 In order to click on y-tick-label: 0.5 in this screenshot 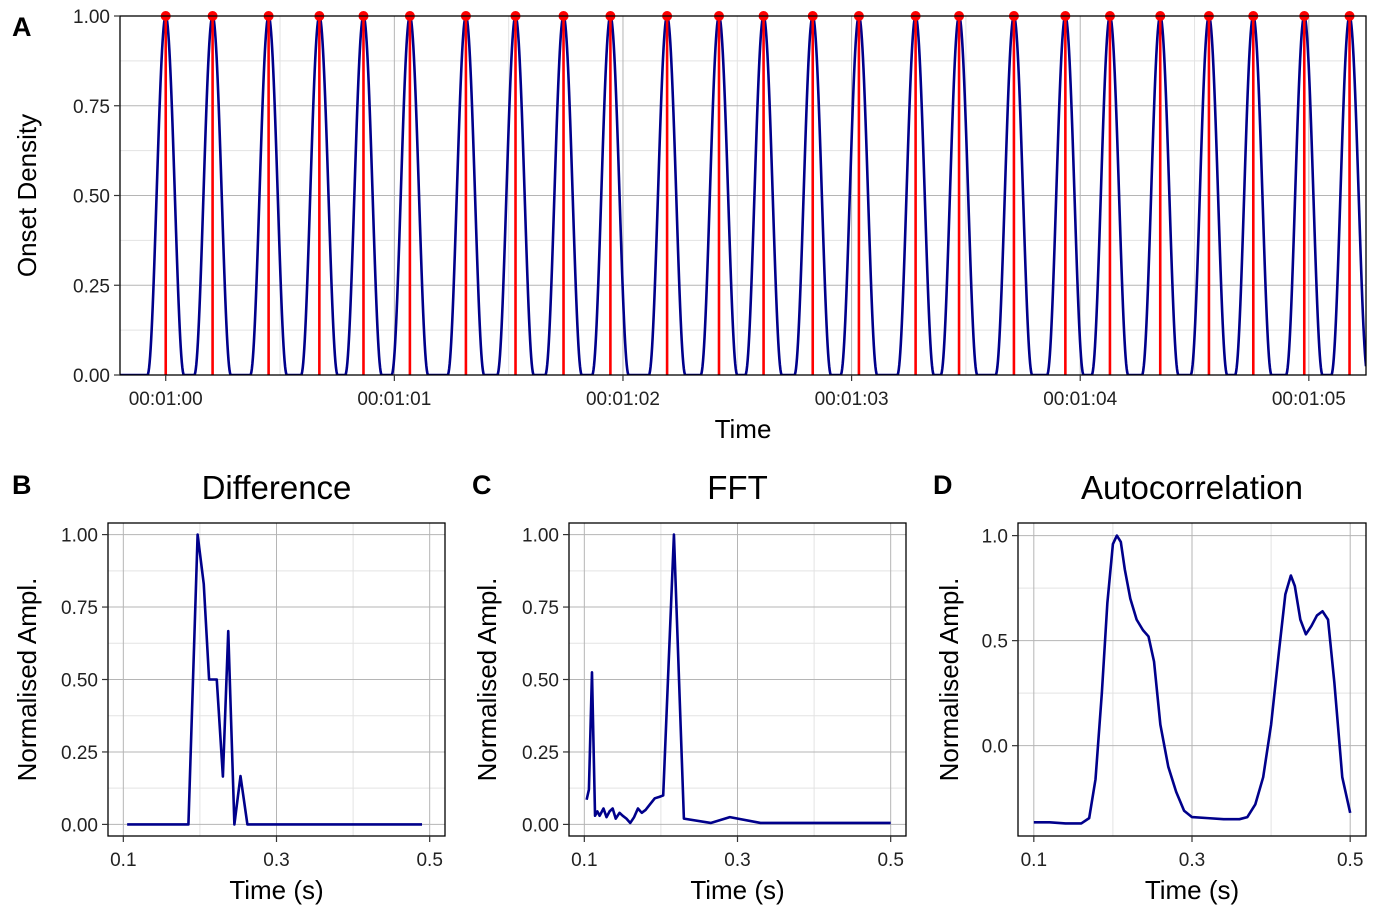, I will do `click(995, 642)`.